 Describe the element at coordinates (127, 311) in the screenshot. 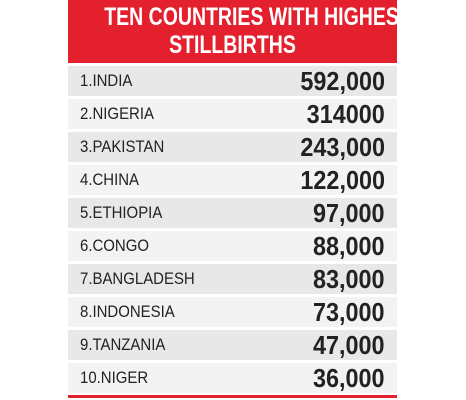

I see `country: 8.INDONESIA` at that location.